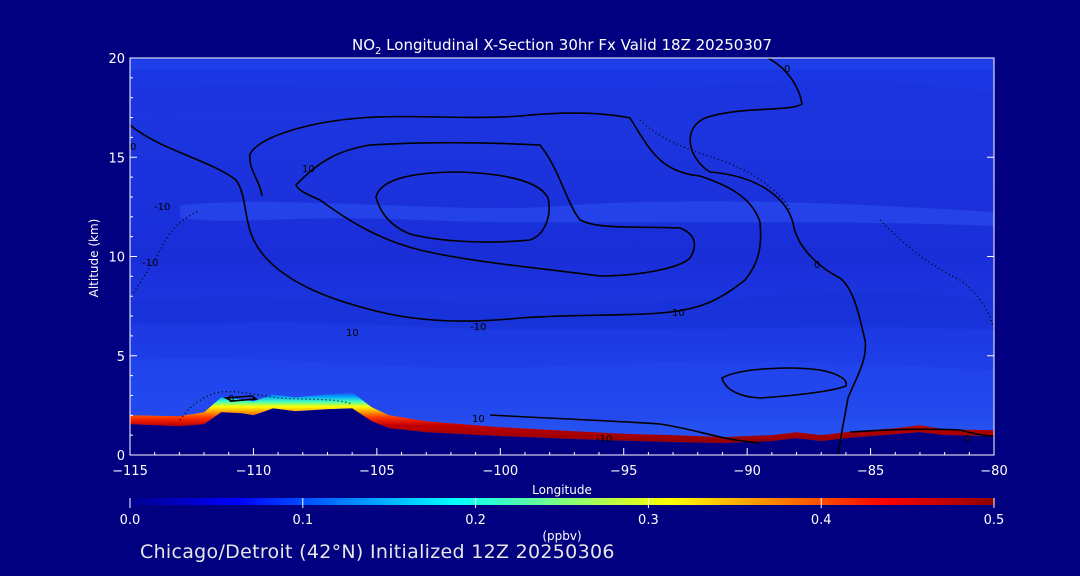 The height and width of the screenshot is (576, 1080). What do you see at coordinates (821, 520) in the screenshot?
I see `colorbar-tick-label: 0.4` at bounding box center [821, 520].